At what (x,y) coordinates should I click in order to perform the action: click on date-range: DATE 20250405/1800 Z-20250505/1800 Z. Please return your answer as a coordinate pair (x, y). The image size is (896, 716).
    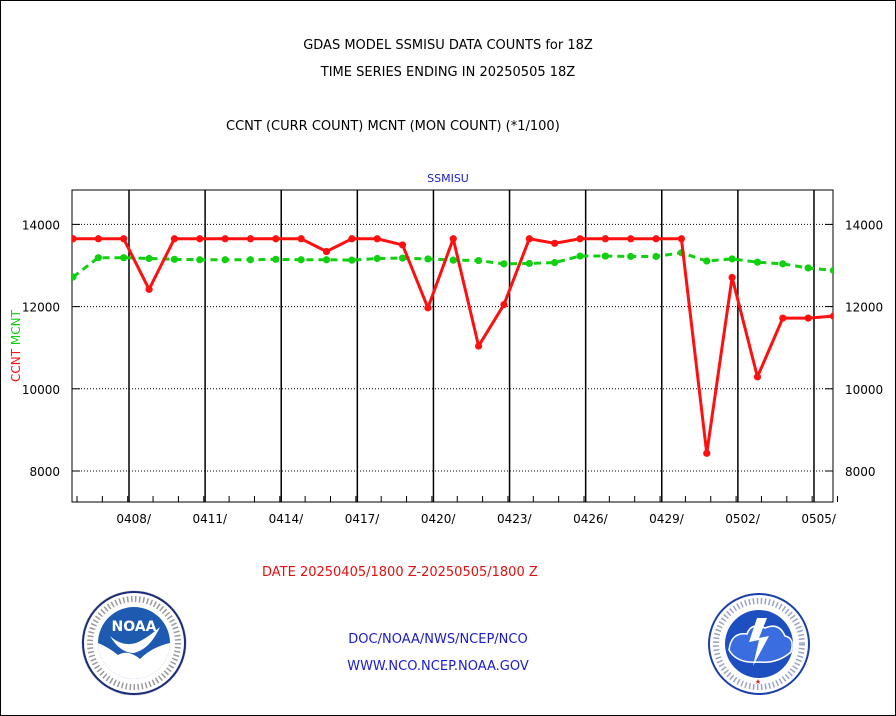
    Looking at the image, I should click on (400, 572).